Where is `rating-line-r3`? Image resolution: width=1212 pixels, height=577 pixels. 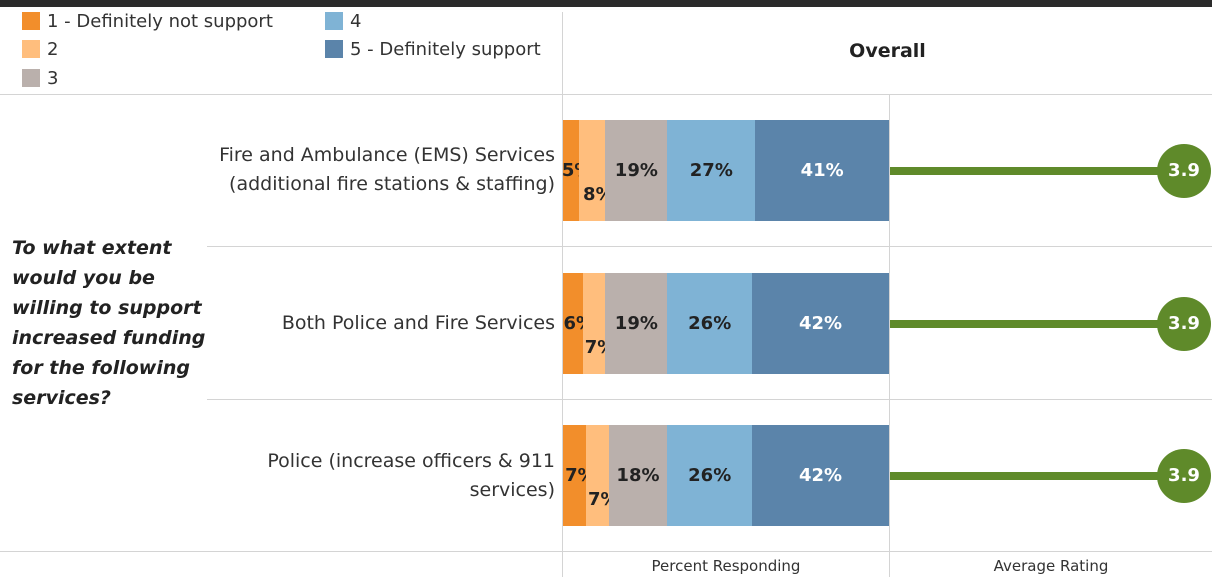 rating-line-r3 is located at coordinates (1037, 475).